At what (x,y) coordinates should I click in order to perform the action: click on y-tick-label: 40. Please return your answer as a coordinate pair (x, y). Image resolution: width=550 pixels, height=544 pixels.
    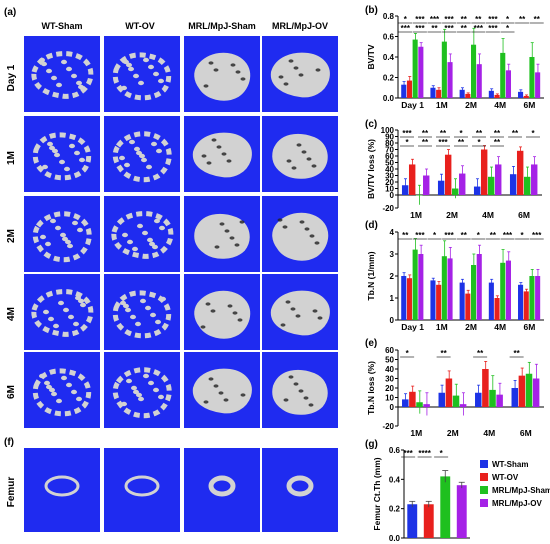
    Looking at the image, I should click on (389, 369).